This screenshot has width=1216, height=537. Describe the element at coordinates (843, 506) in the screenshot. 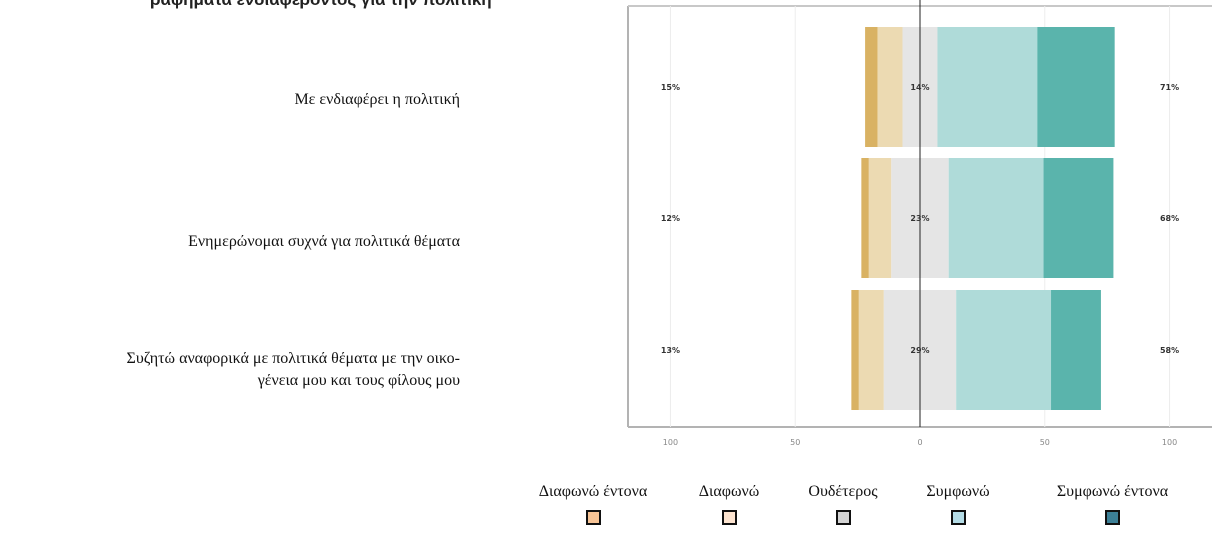

I see `legend-item-neutral: Ουδέτερος` at that location.